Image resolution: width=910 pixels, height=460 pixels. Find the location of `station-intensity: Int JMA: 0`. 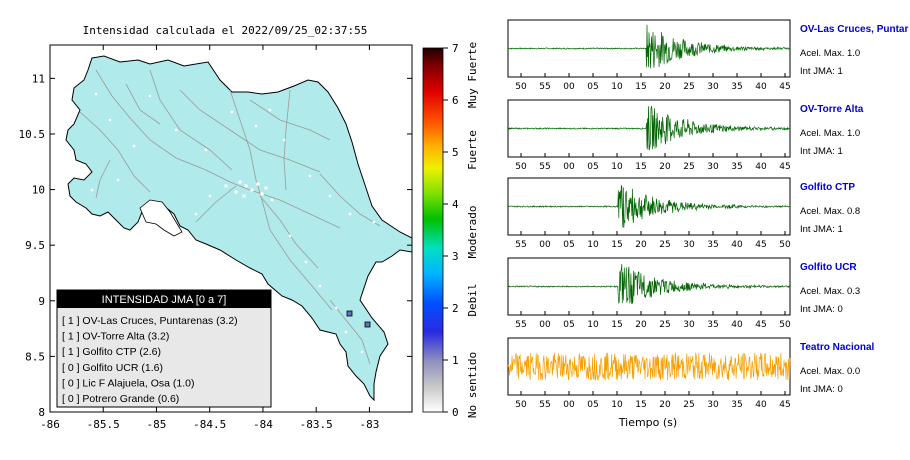

station-intensity: Int JMA: 0 is located at coordinates (821, 309).